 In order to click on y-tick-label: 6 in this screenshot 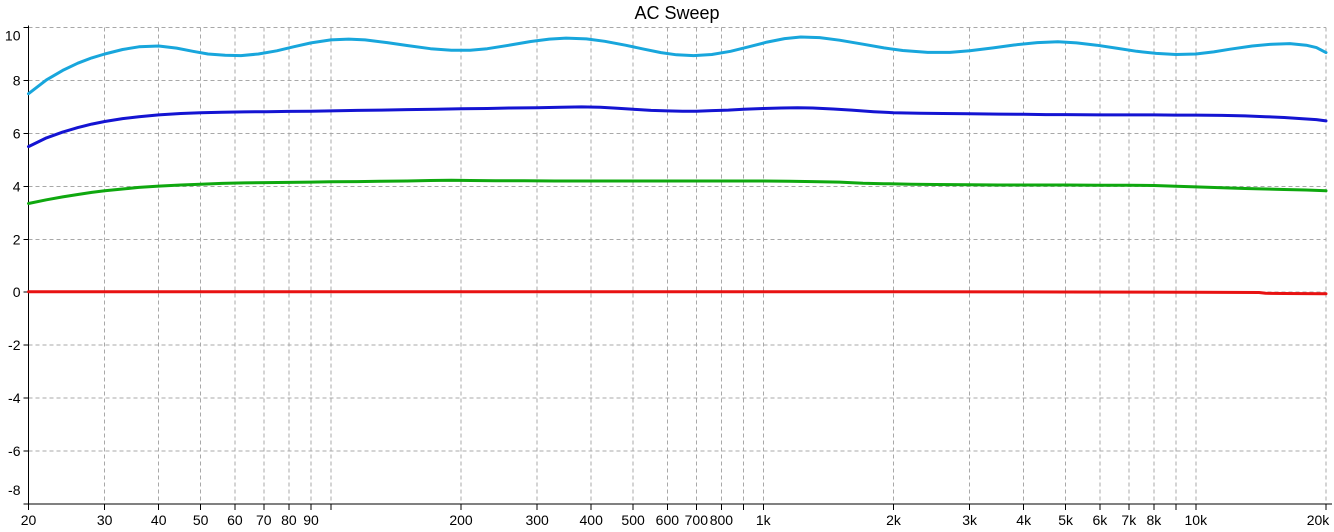, I will do `click(17, 133)`.